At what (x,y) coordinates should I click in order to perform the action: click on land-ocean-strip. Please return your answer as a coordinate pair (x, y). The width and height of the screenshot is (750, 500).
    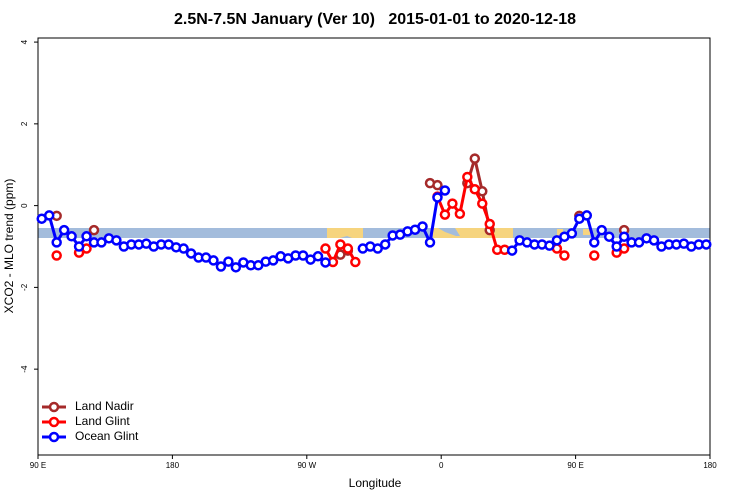
    Looking at the image, I should click on (374, 233).